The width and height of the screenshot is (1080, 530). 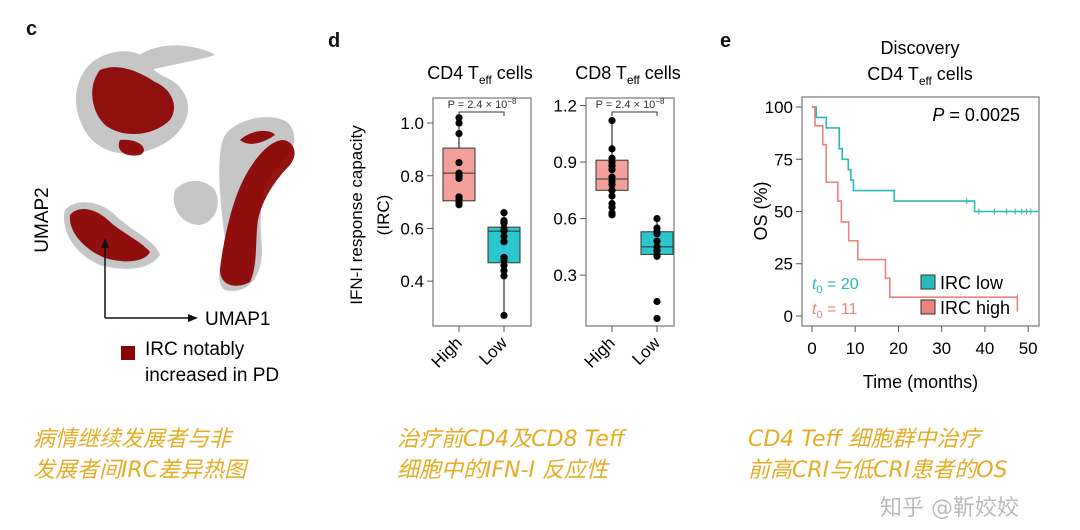 I want to click on x-axis-label: Time (months), so click(x=920, y=382).